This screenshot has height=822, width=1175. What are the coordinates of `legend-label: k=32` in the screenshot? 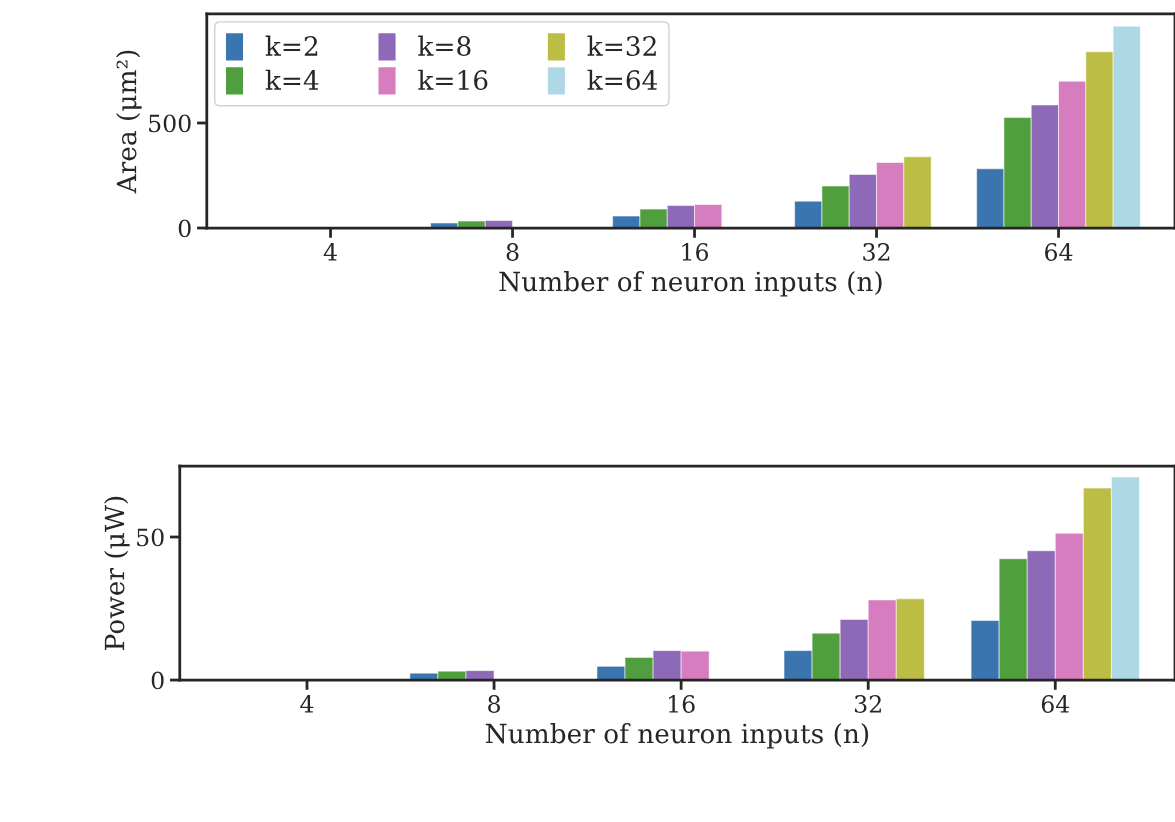 It's located at (621, 46).